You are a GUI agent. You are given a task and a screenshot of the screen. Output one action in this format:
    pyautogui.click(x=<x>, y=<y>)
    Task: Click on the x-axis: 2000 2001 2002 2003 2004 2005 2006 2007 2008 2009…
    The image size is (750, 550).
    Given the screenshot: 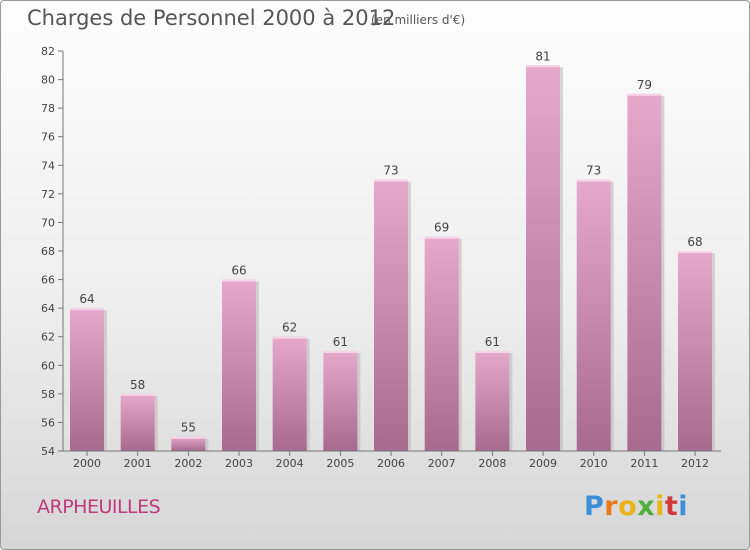 What is the action you would take?
    pyautogui.click(x=392, y=460)
    